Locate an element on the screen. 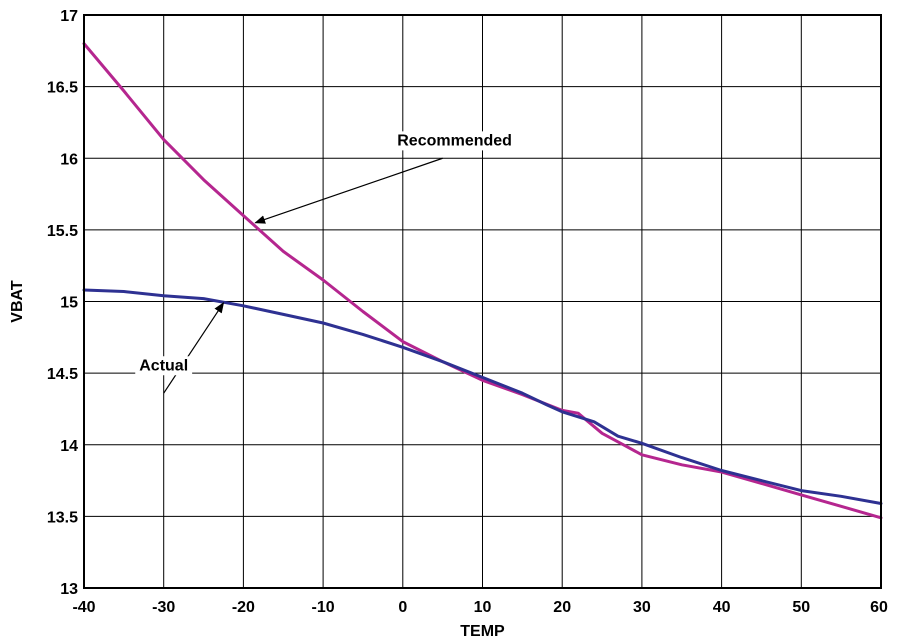  y-tick-label: 17 is located at coordinates (69, 16).